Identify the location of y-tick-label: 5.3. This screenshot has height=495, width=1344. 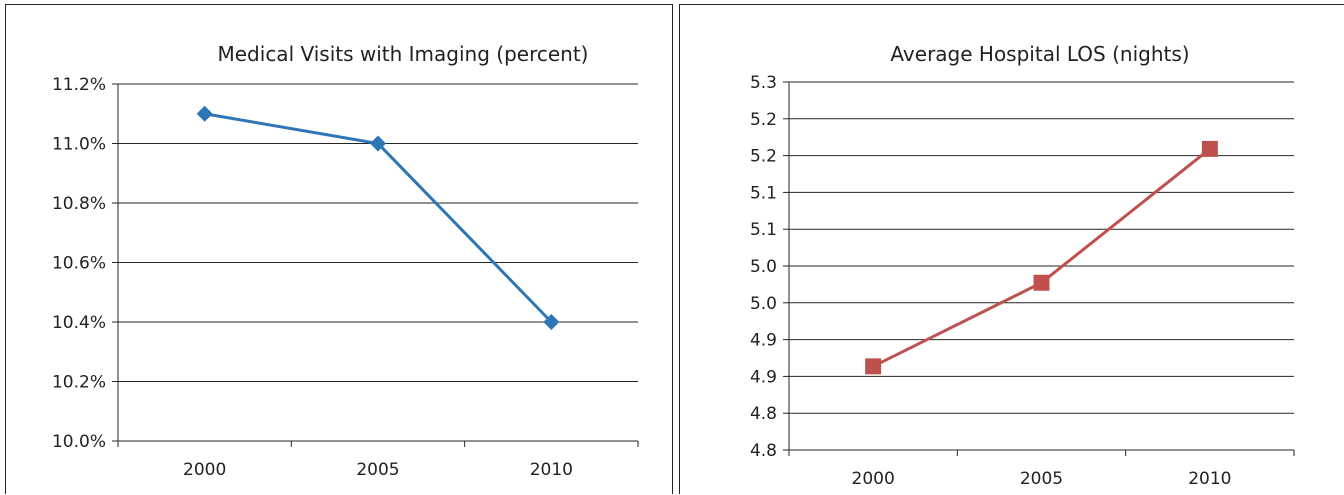
(763, 83).